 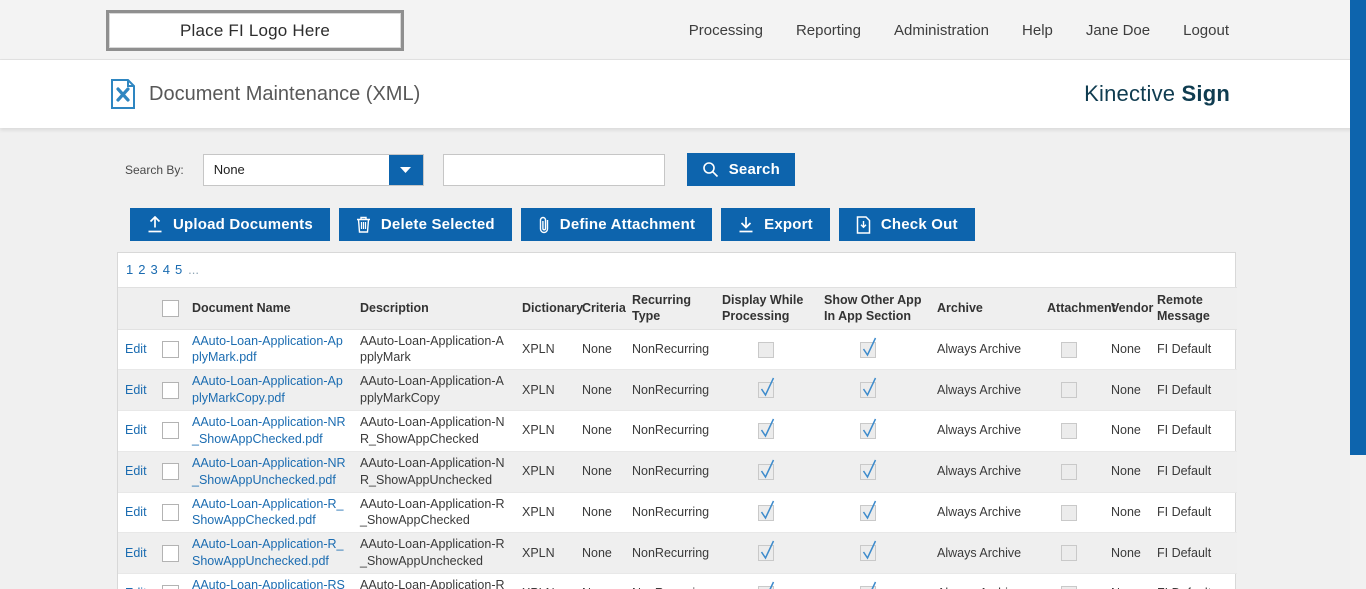 What do you see at coordinates (725, 30) in the screenshot?
I see `nav-item-processing: Processing` at bounding box center [725, 30].